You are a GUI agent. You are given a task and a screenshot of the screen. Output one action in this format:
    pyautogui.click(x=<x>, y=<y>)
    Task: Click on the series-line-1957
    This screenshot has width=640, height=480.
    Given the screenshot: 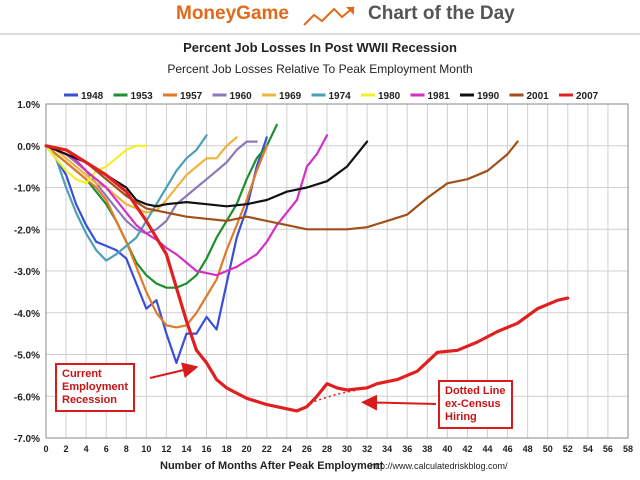 What is the action you would take?
    pyautogui.click(x=156, y=236)
    